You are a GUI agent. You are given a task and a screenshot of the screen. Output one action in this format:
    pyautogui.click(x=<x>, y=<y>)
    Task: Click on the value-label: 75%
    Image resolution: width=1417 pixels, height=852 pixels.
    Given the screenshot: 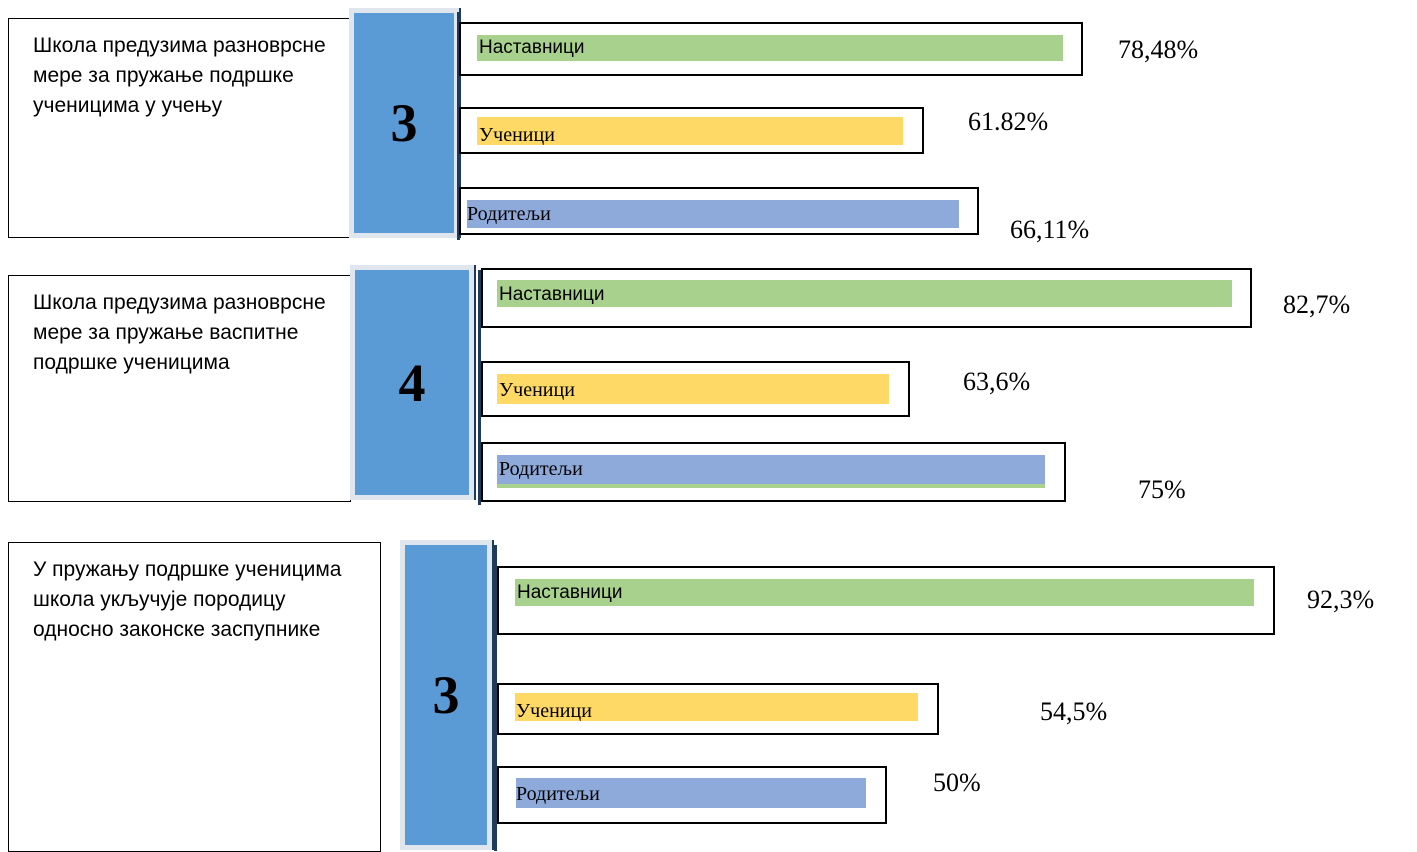 What is the action you would take?
    pyautogui.click(x=1162, y=489)
    